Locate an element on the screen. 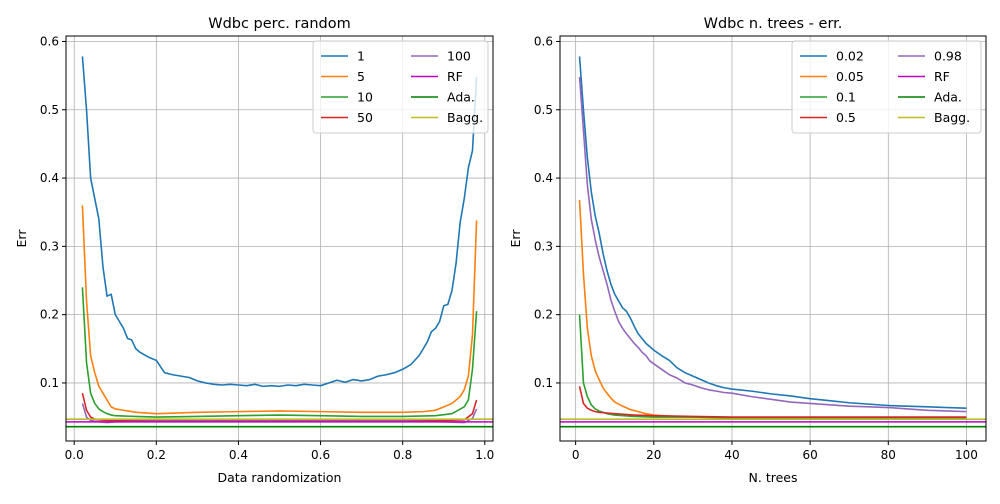  legend-entry-label: 0.02 is located at coordinates (850, 56).